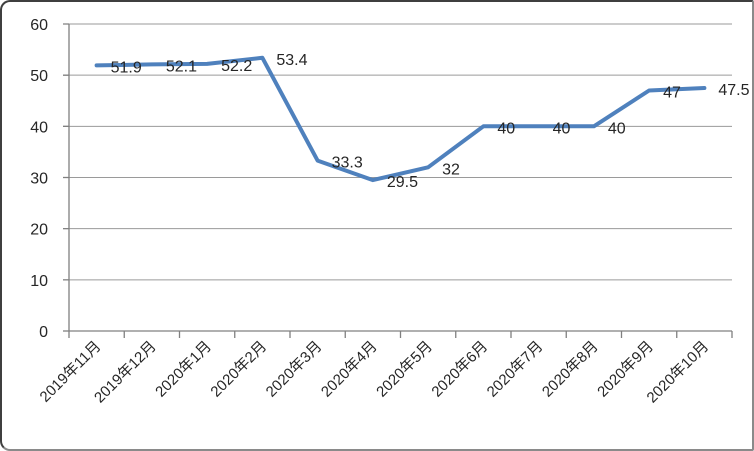  What do you see at coordinates (183, 369) in the screenshot?
I see `x-axis-label-2: 2020年1月` at bounding box center [183, 369].